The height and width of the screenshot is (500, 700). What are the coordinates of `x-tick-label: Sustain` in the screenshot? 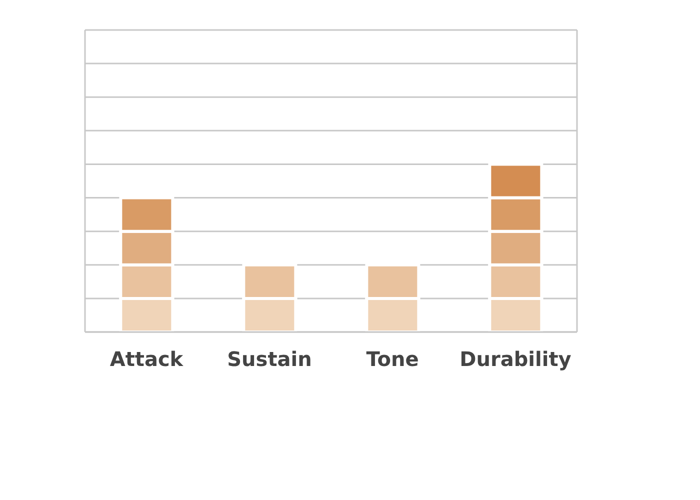 It's located at (269, 359).